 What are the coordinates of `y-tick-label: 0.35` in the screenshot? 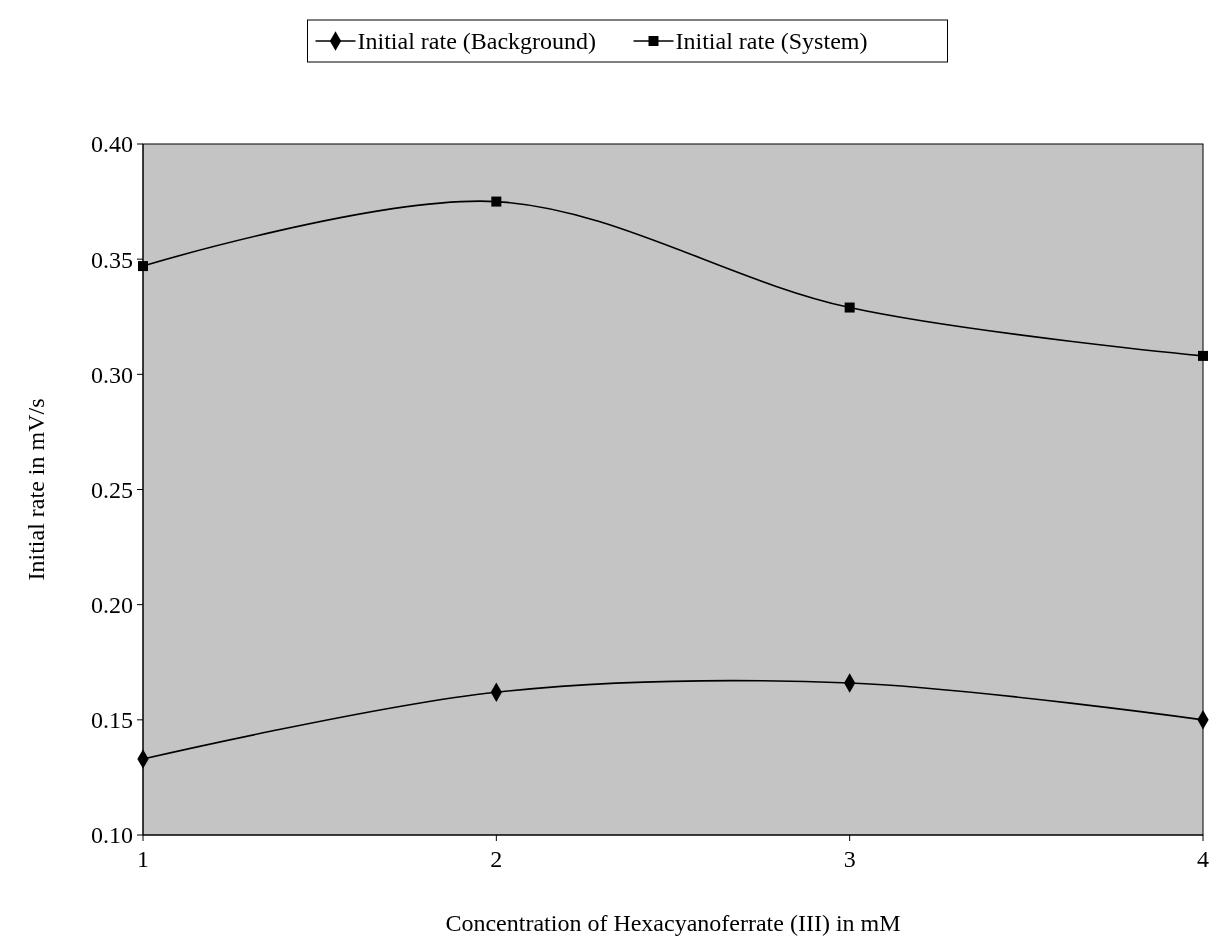 It's located at (112, 259).